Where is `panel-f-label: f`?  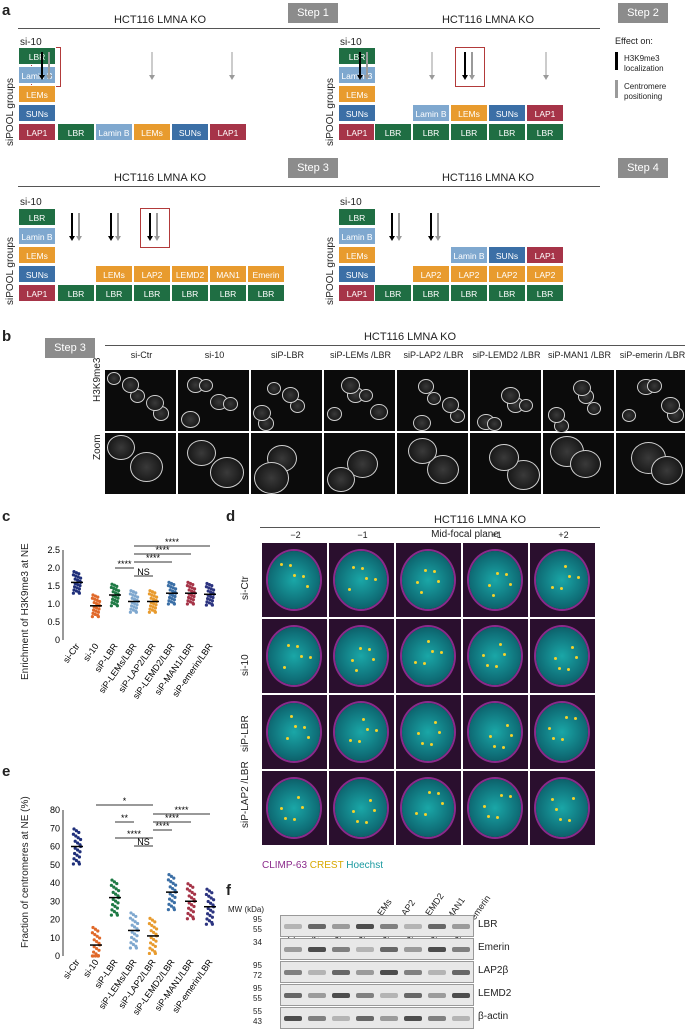 panel-f-label: f is located at coordinates (228, 890).